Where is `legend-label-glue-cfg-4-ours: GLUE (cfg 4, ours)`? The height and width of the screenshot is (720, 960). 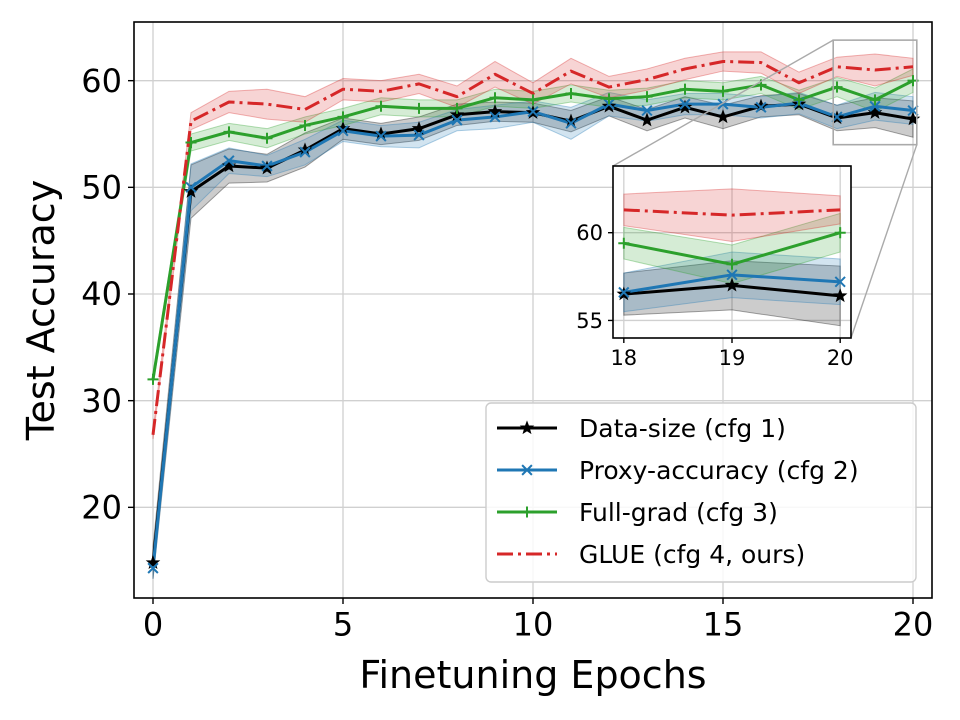 legend-label-glue-cfg-4-ours: GLUE (cfg 4, ours) is located at coordinates (692, 554).